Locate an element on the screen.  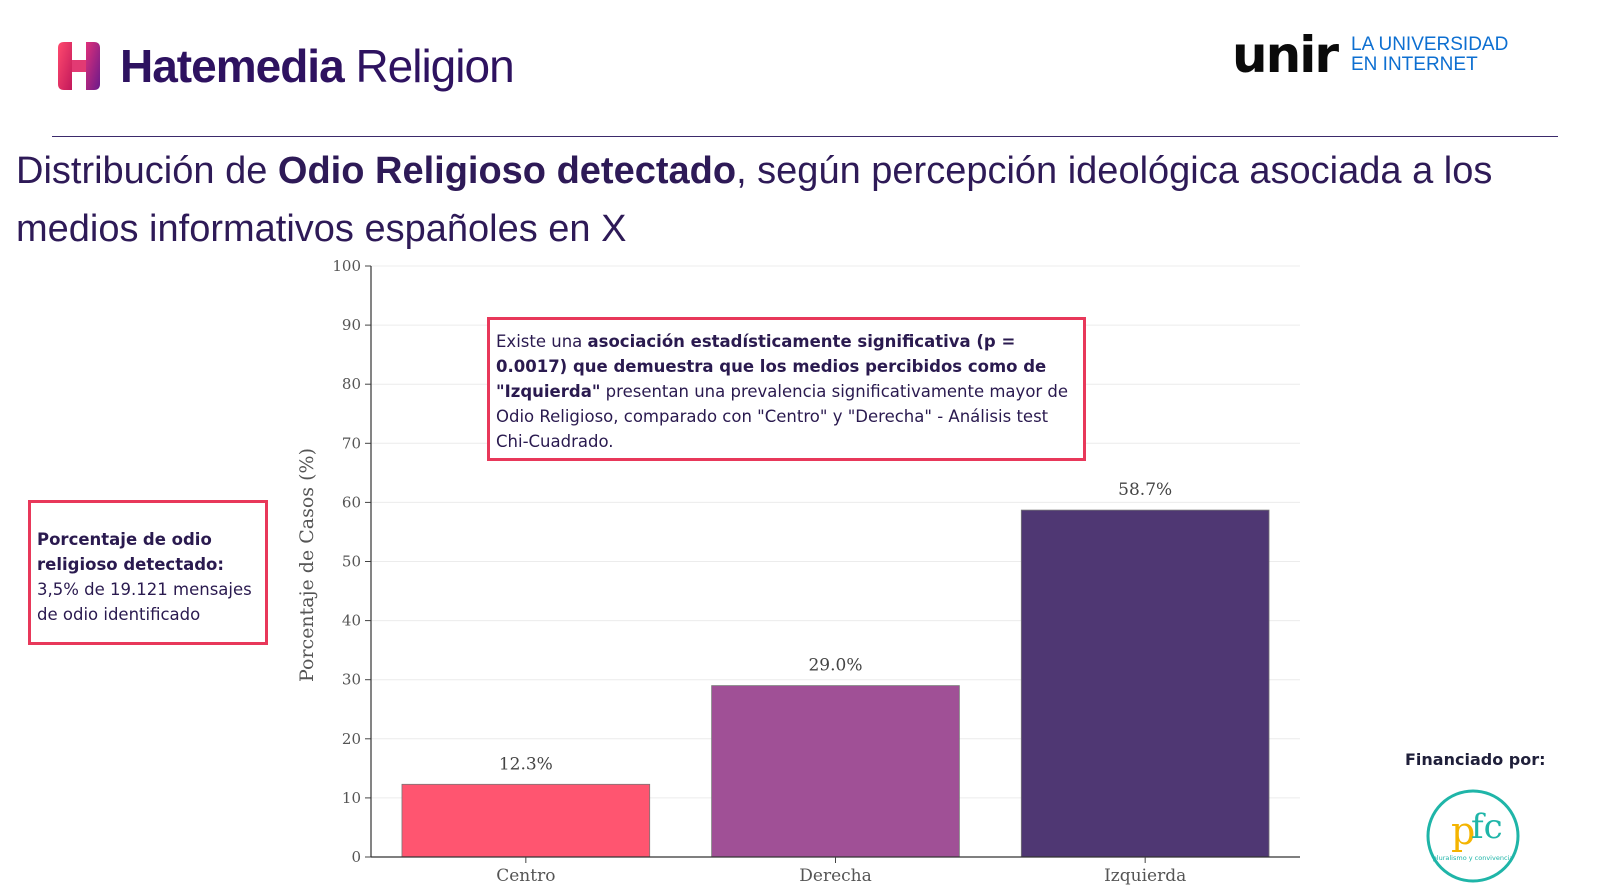
unir-tagline-line2: EN INTERNET is located at coordinates (1414, 64).